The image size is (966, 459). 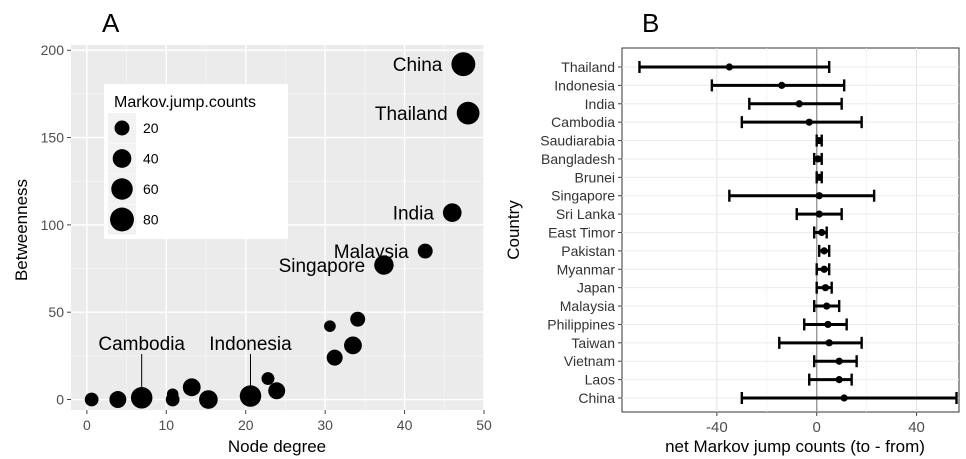 What do you see at coordinates (596, 398) in the screenshot?
I see `panel-b-y-tick-label: China` at bounding box center [596, 398].